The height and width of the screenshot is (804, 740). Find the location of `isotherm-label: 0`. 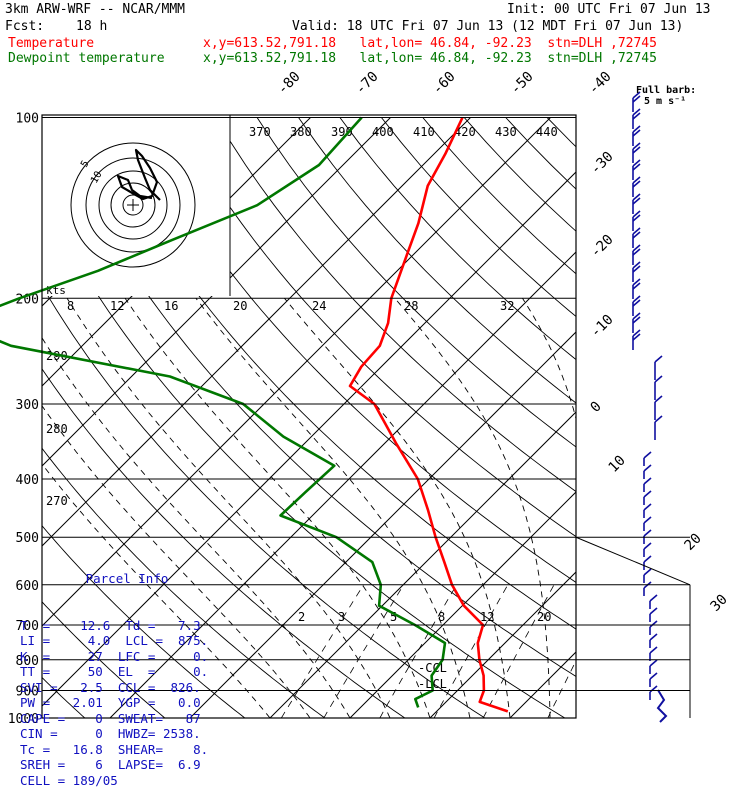

isotherm-label: 0 is located at coordinates (596, 407).